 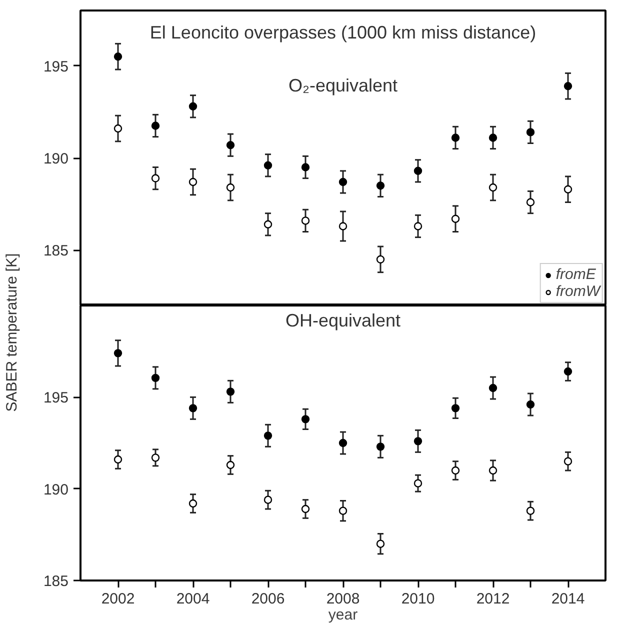 I want to click on text: O₂-equivalent, so click(x=343, y=86).